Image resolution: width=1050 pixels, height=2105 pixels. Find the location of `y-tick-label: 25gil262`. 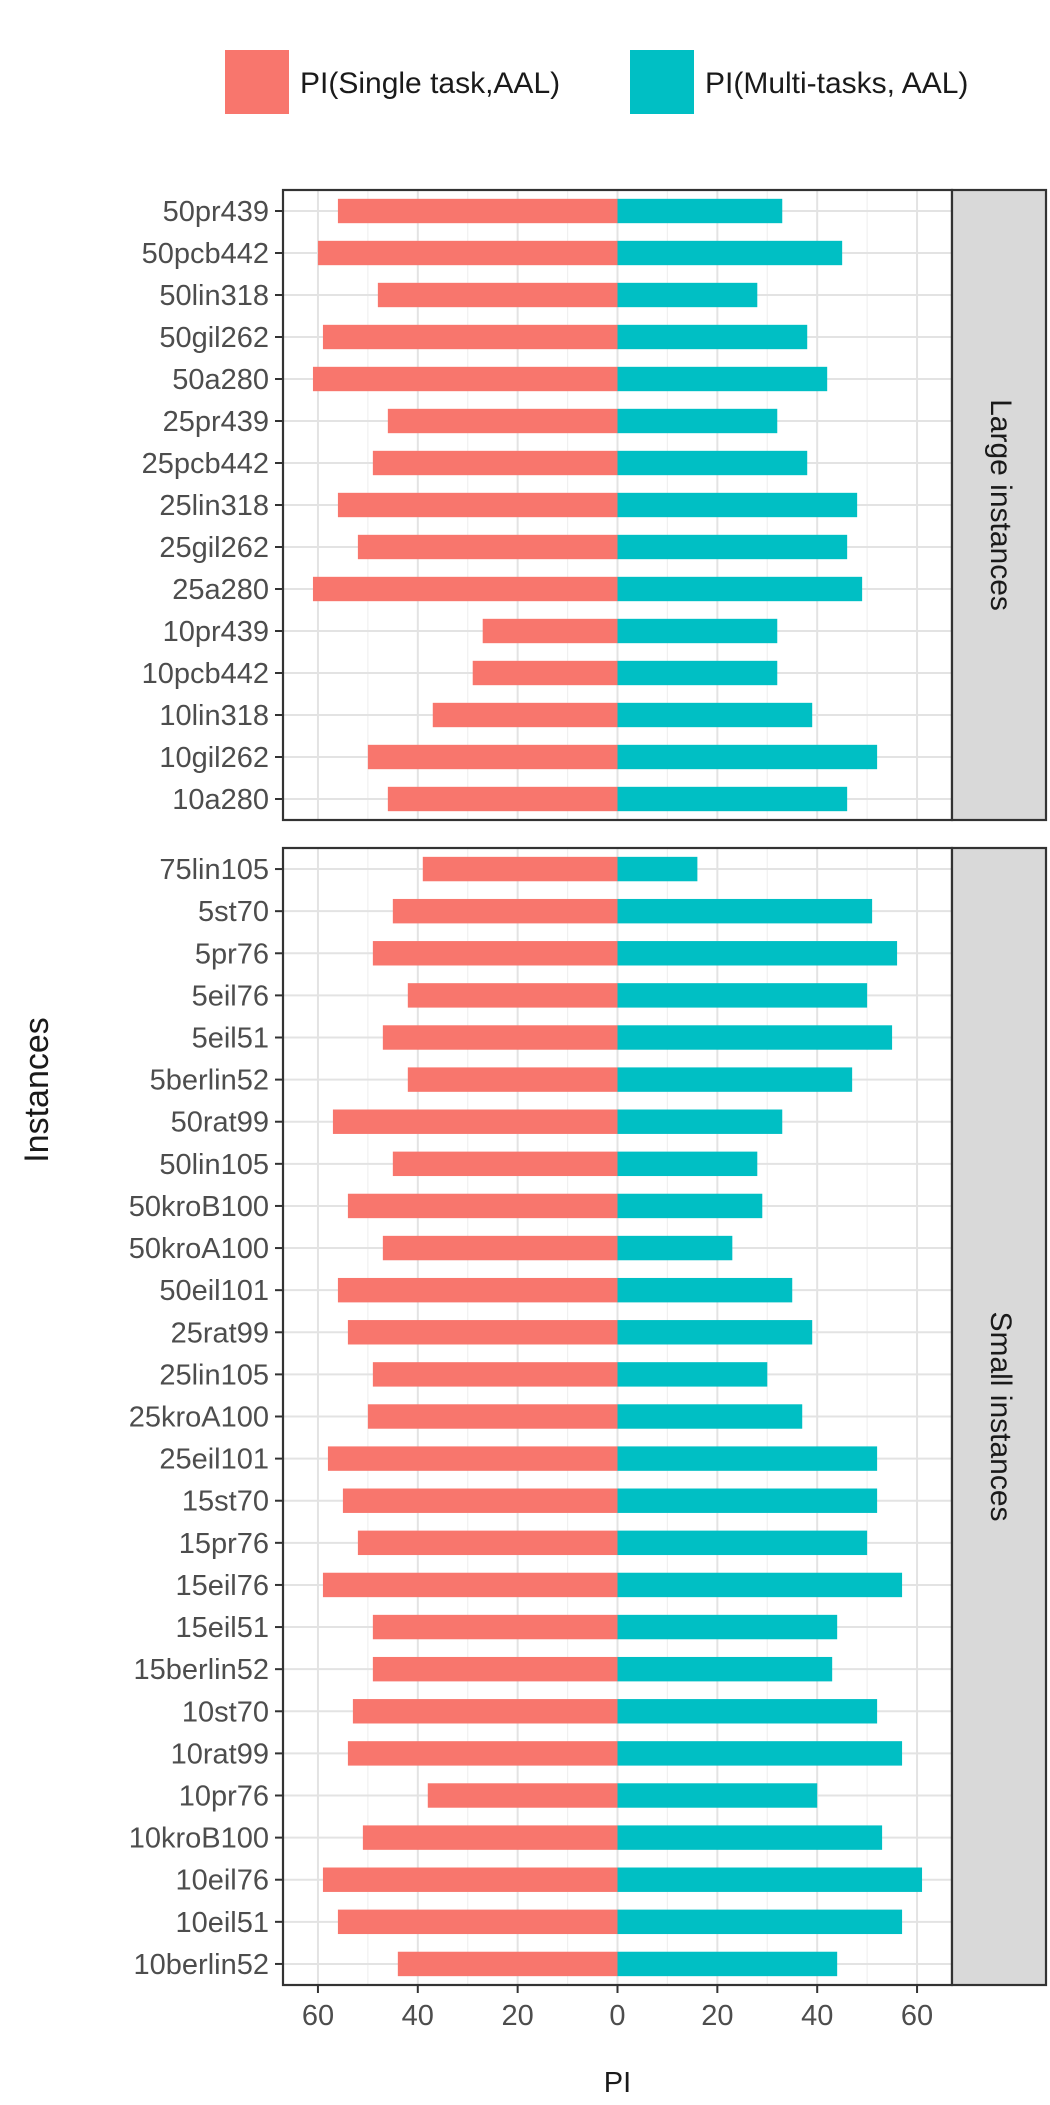

y-tick-label: 25gil262 is located at coordinates (214, 548).